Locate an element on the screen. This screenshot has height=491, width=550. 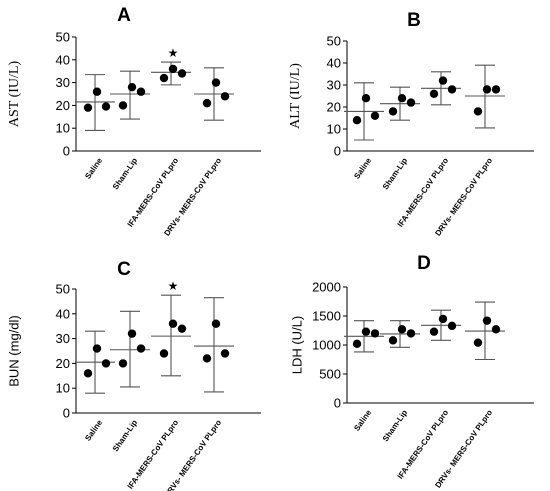
y-tick-label: 500 is located at coordinates (330, 374).